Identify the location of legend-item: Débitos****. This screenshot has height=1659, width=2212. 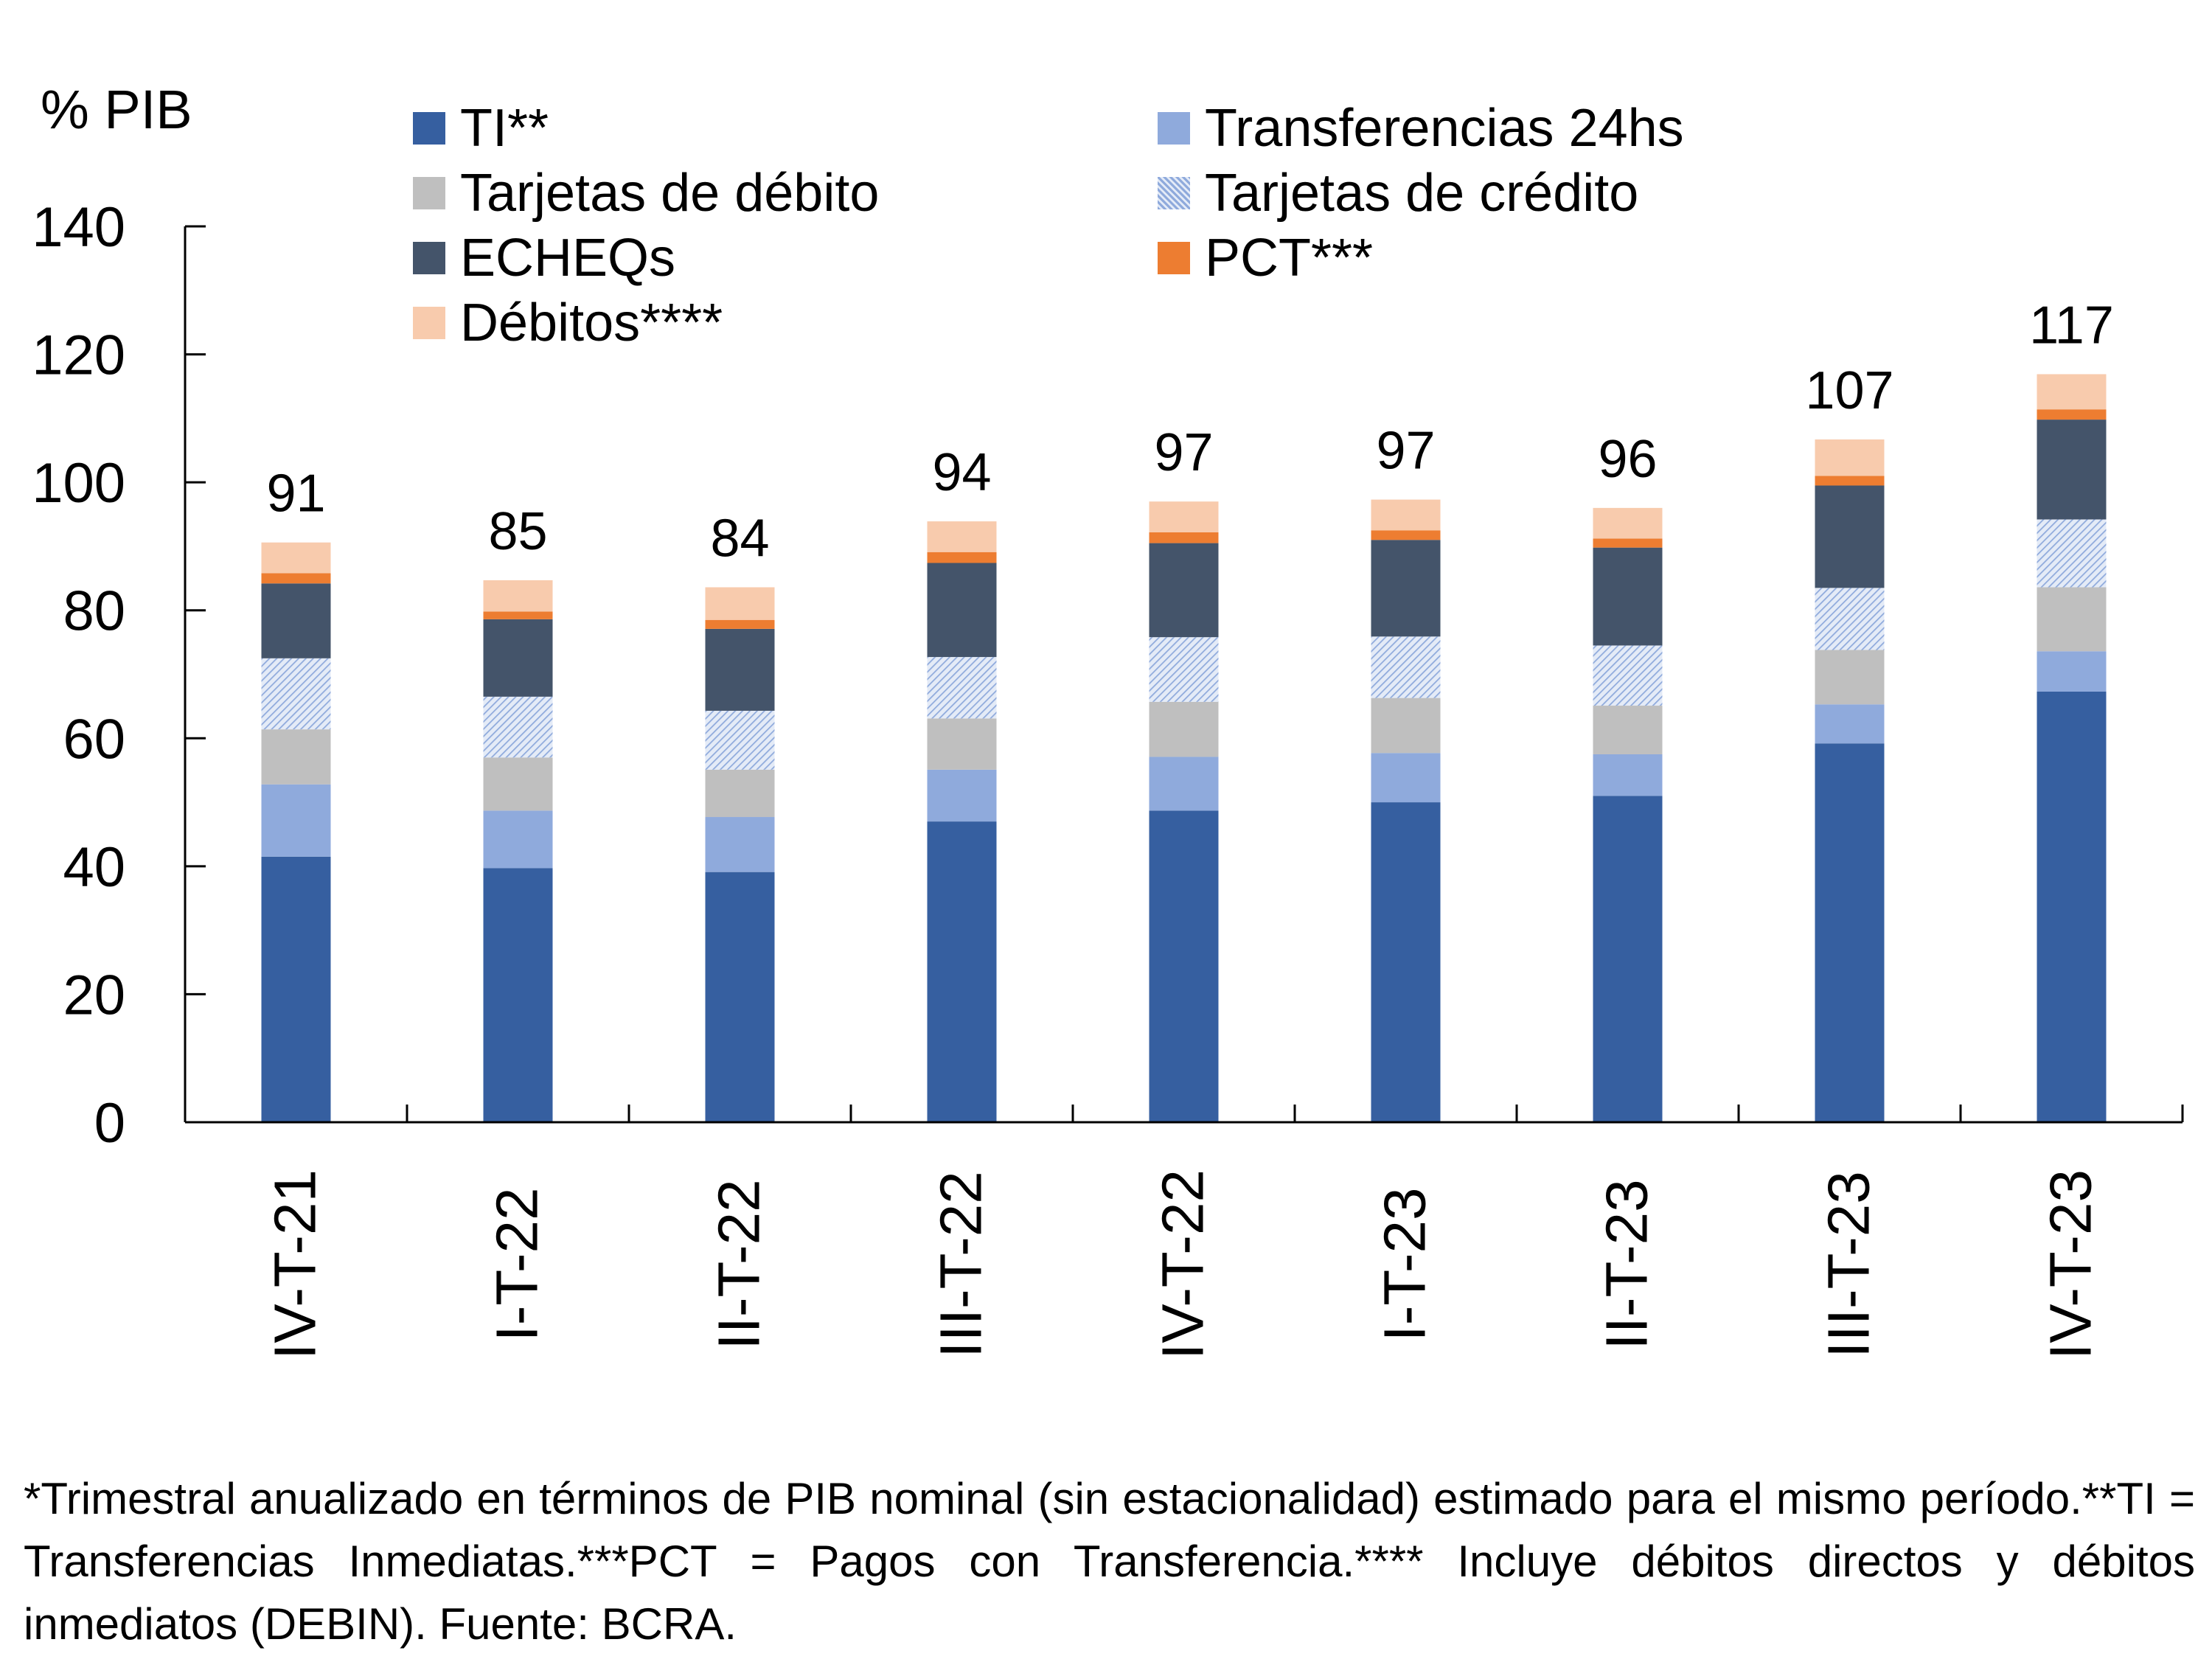
(568, 323).